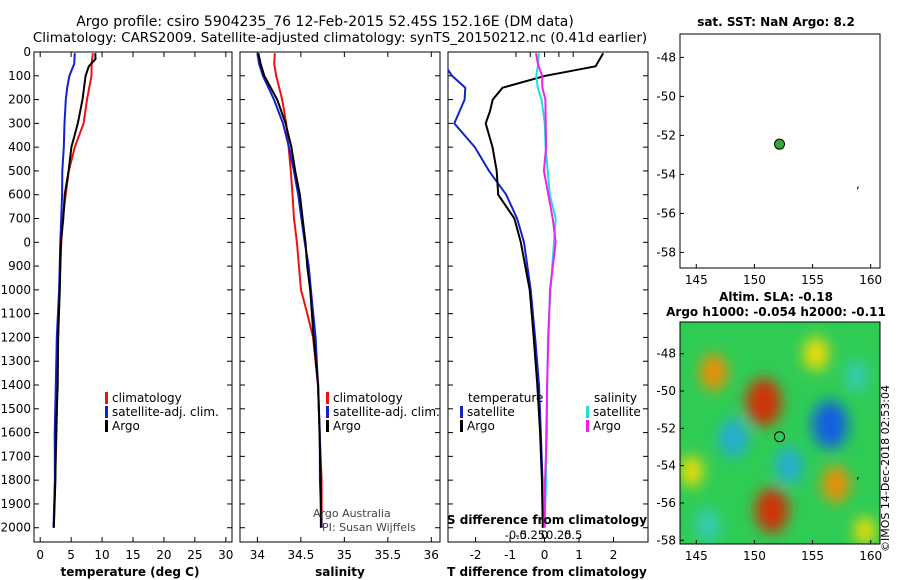  What do you see at coordinates (387, 555) in the screenshot?
I see `salinity-xtick-label: 35.5` at bounding box center [387, 555].